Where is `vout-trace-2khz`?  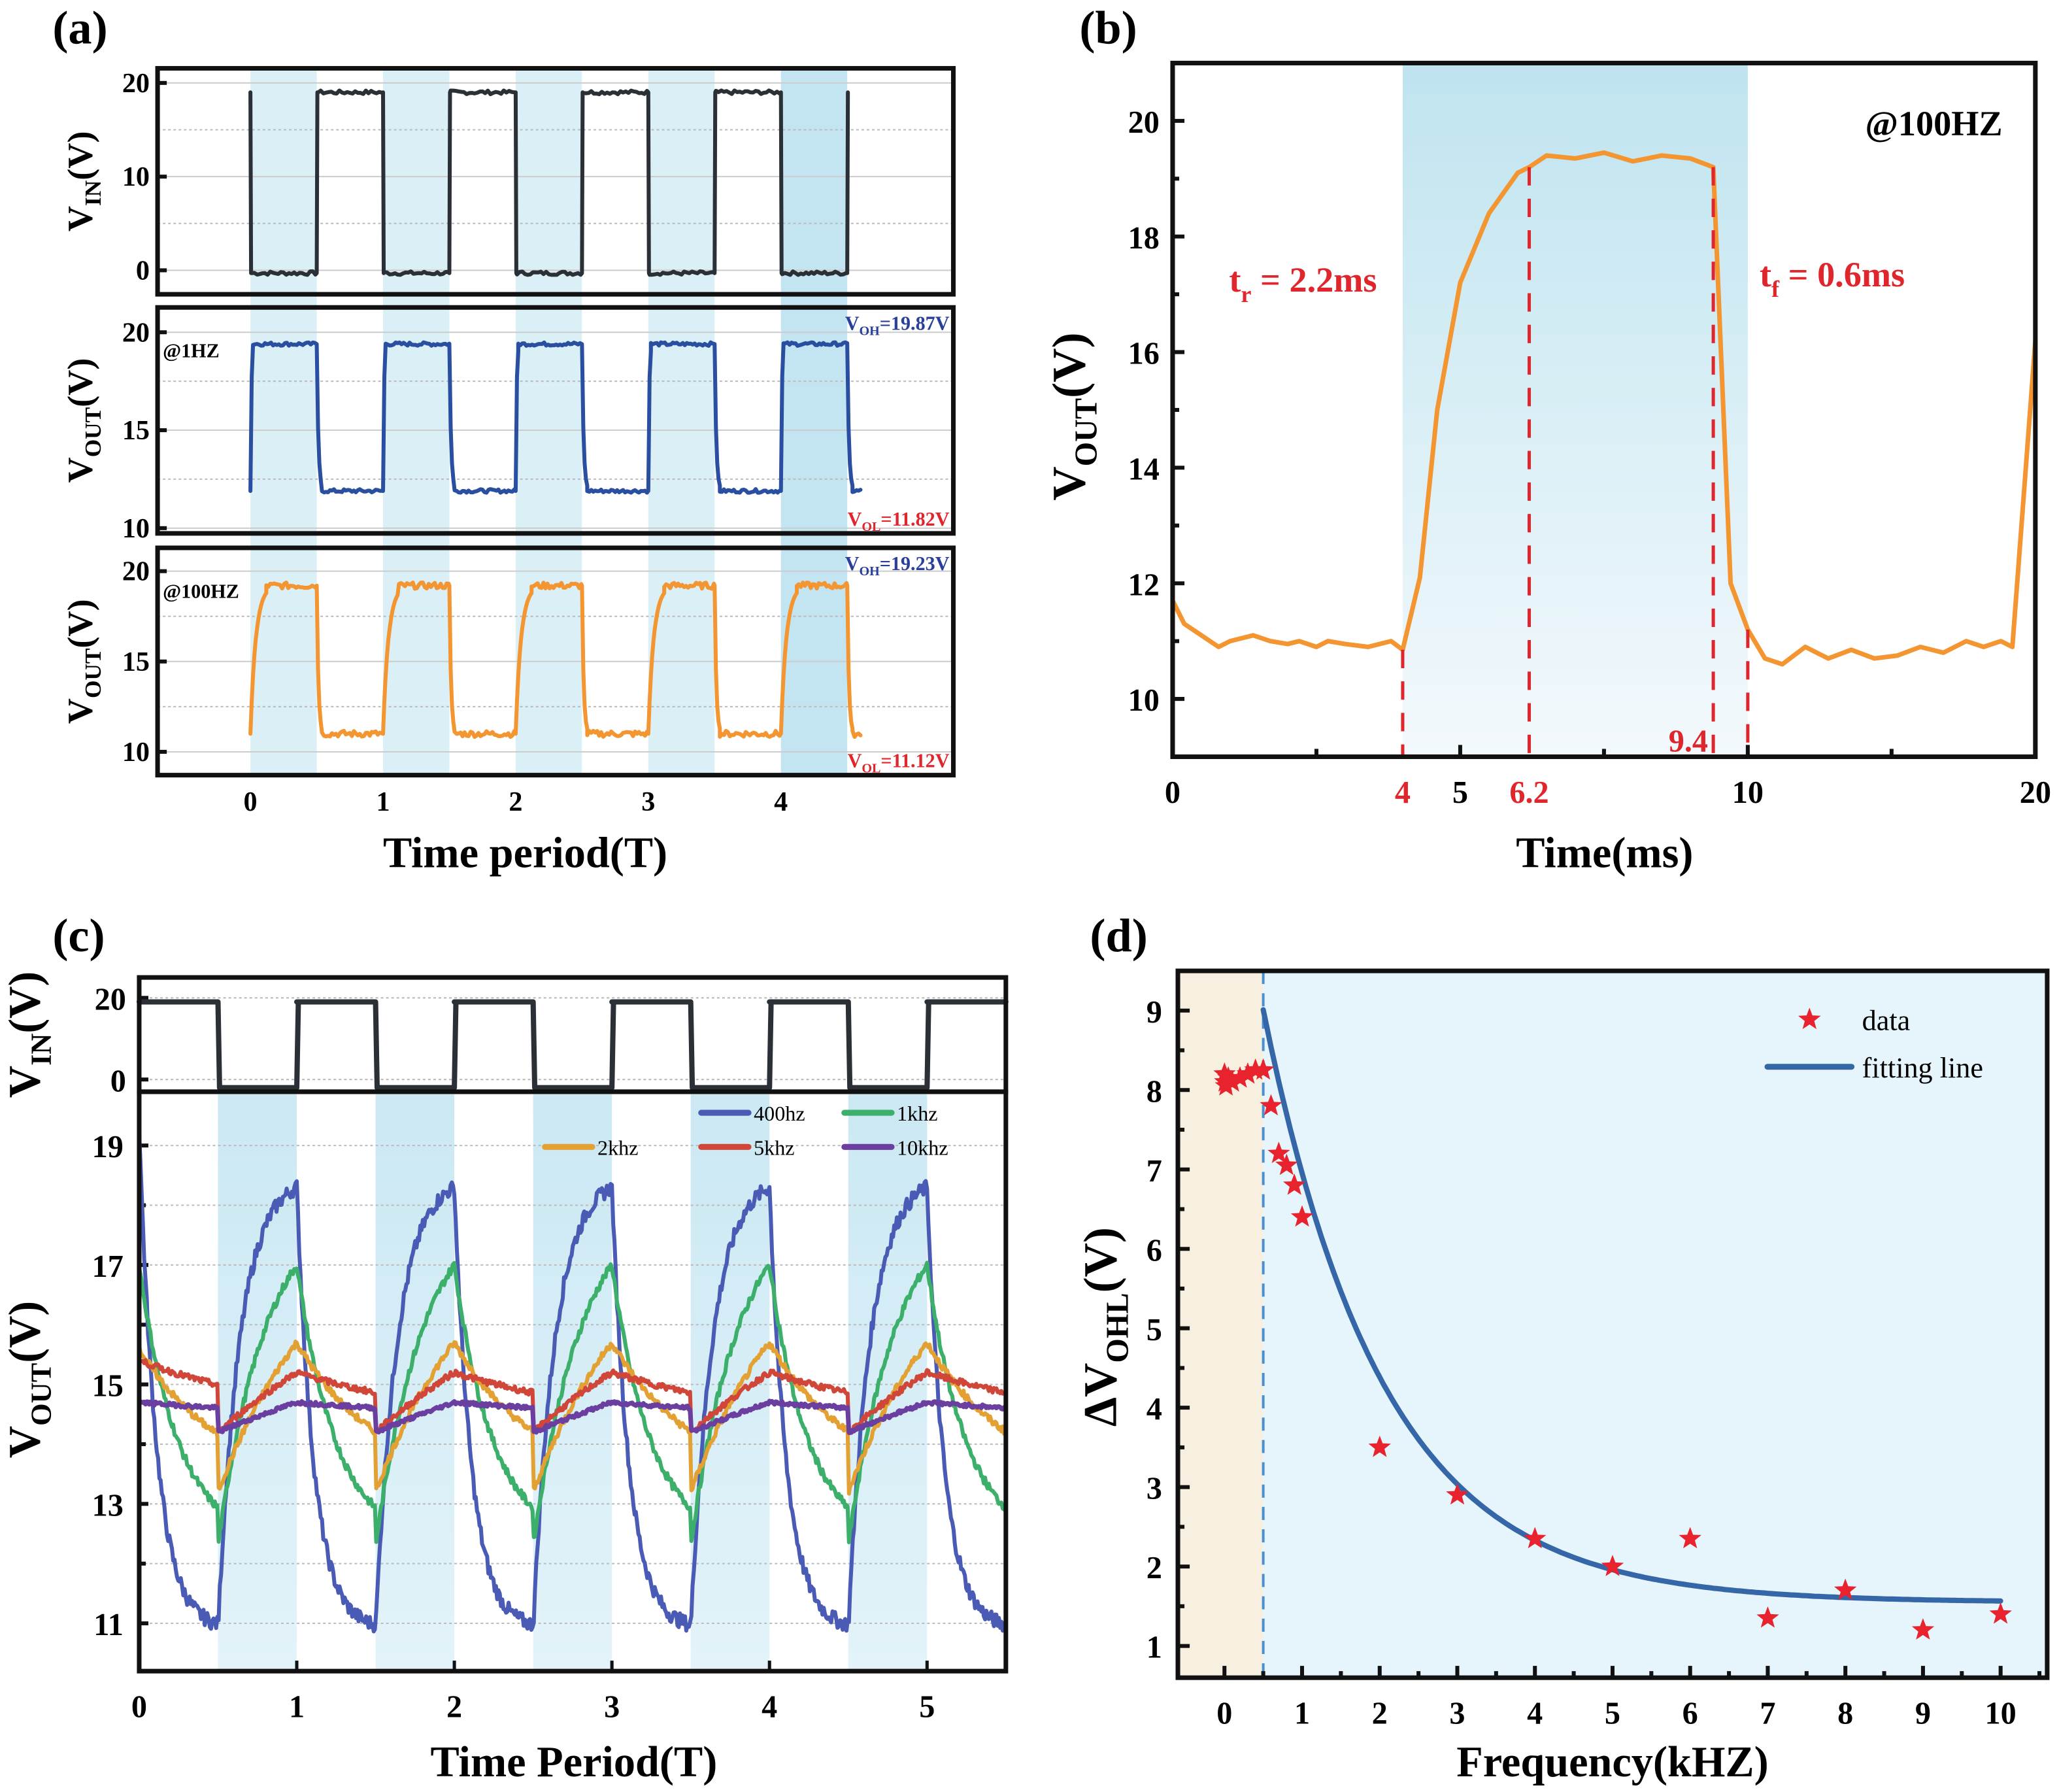 vout-trace-2khz is located at coordinates (572, 1418).